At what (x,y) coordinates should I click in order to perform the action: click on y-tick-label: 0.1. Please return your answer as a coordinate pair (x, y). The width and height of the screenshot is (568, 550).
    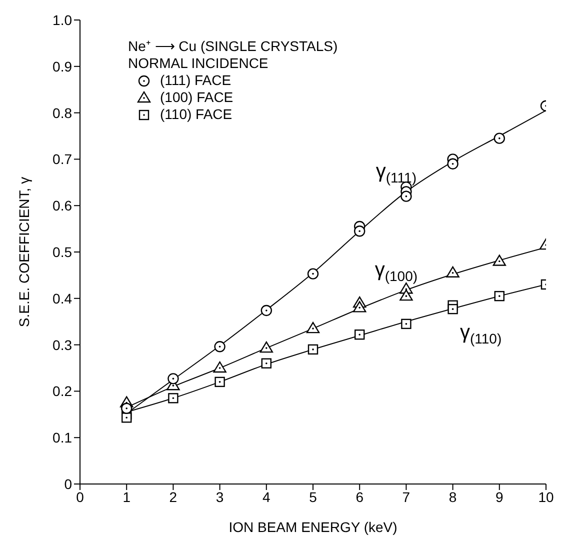
    Looking at the image, I should click on (62, 438).